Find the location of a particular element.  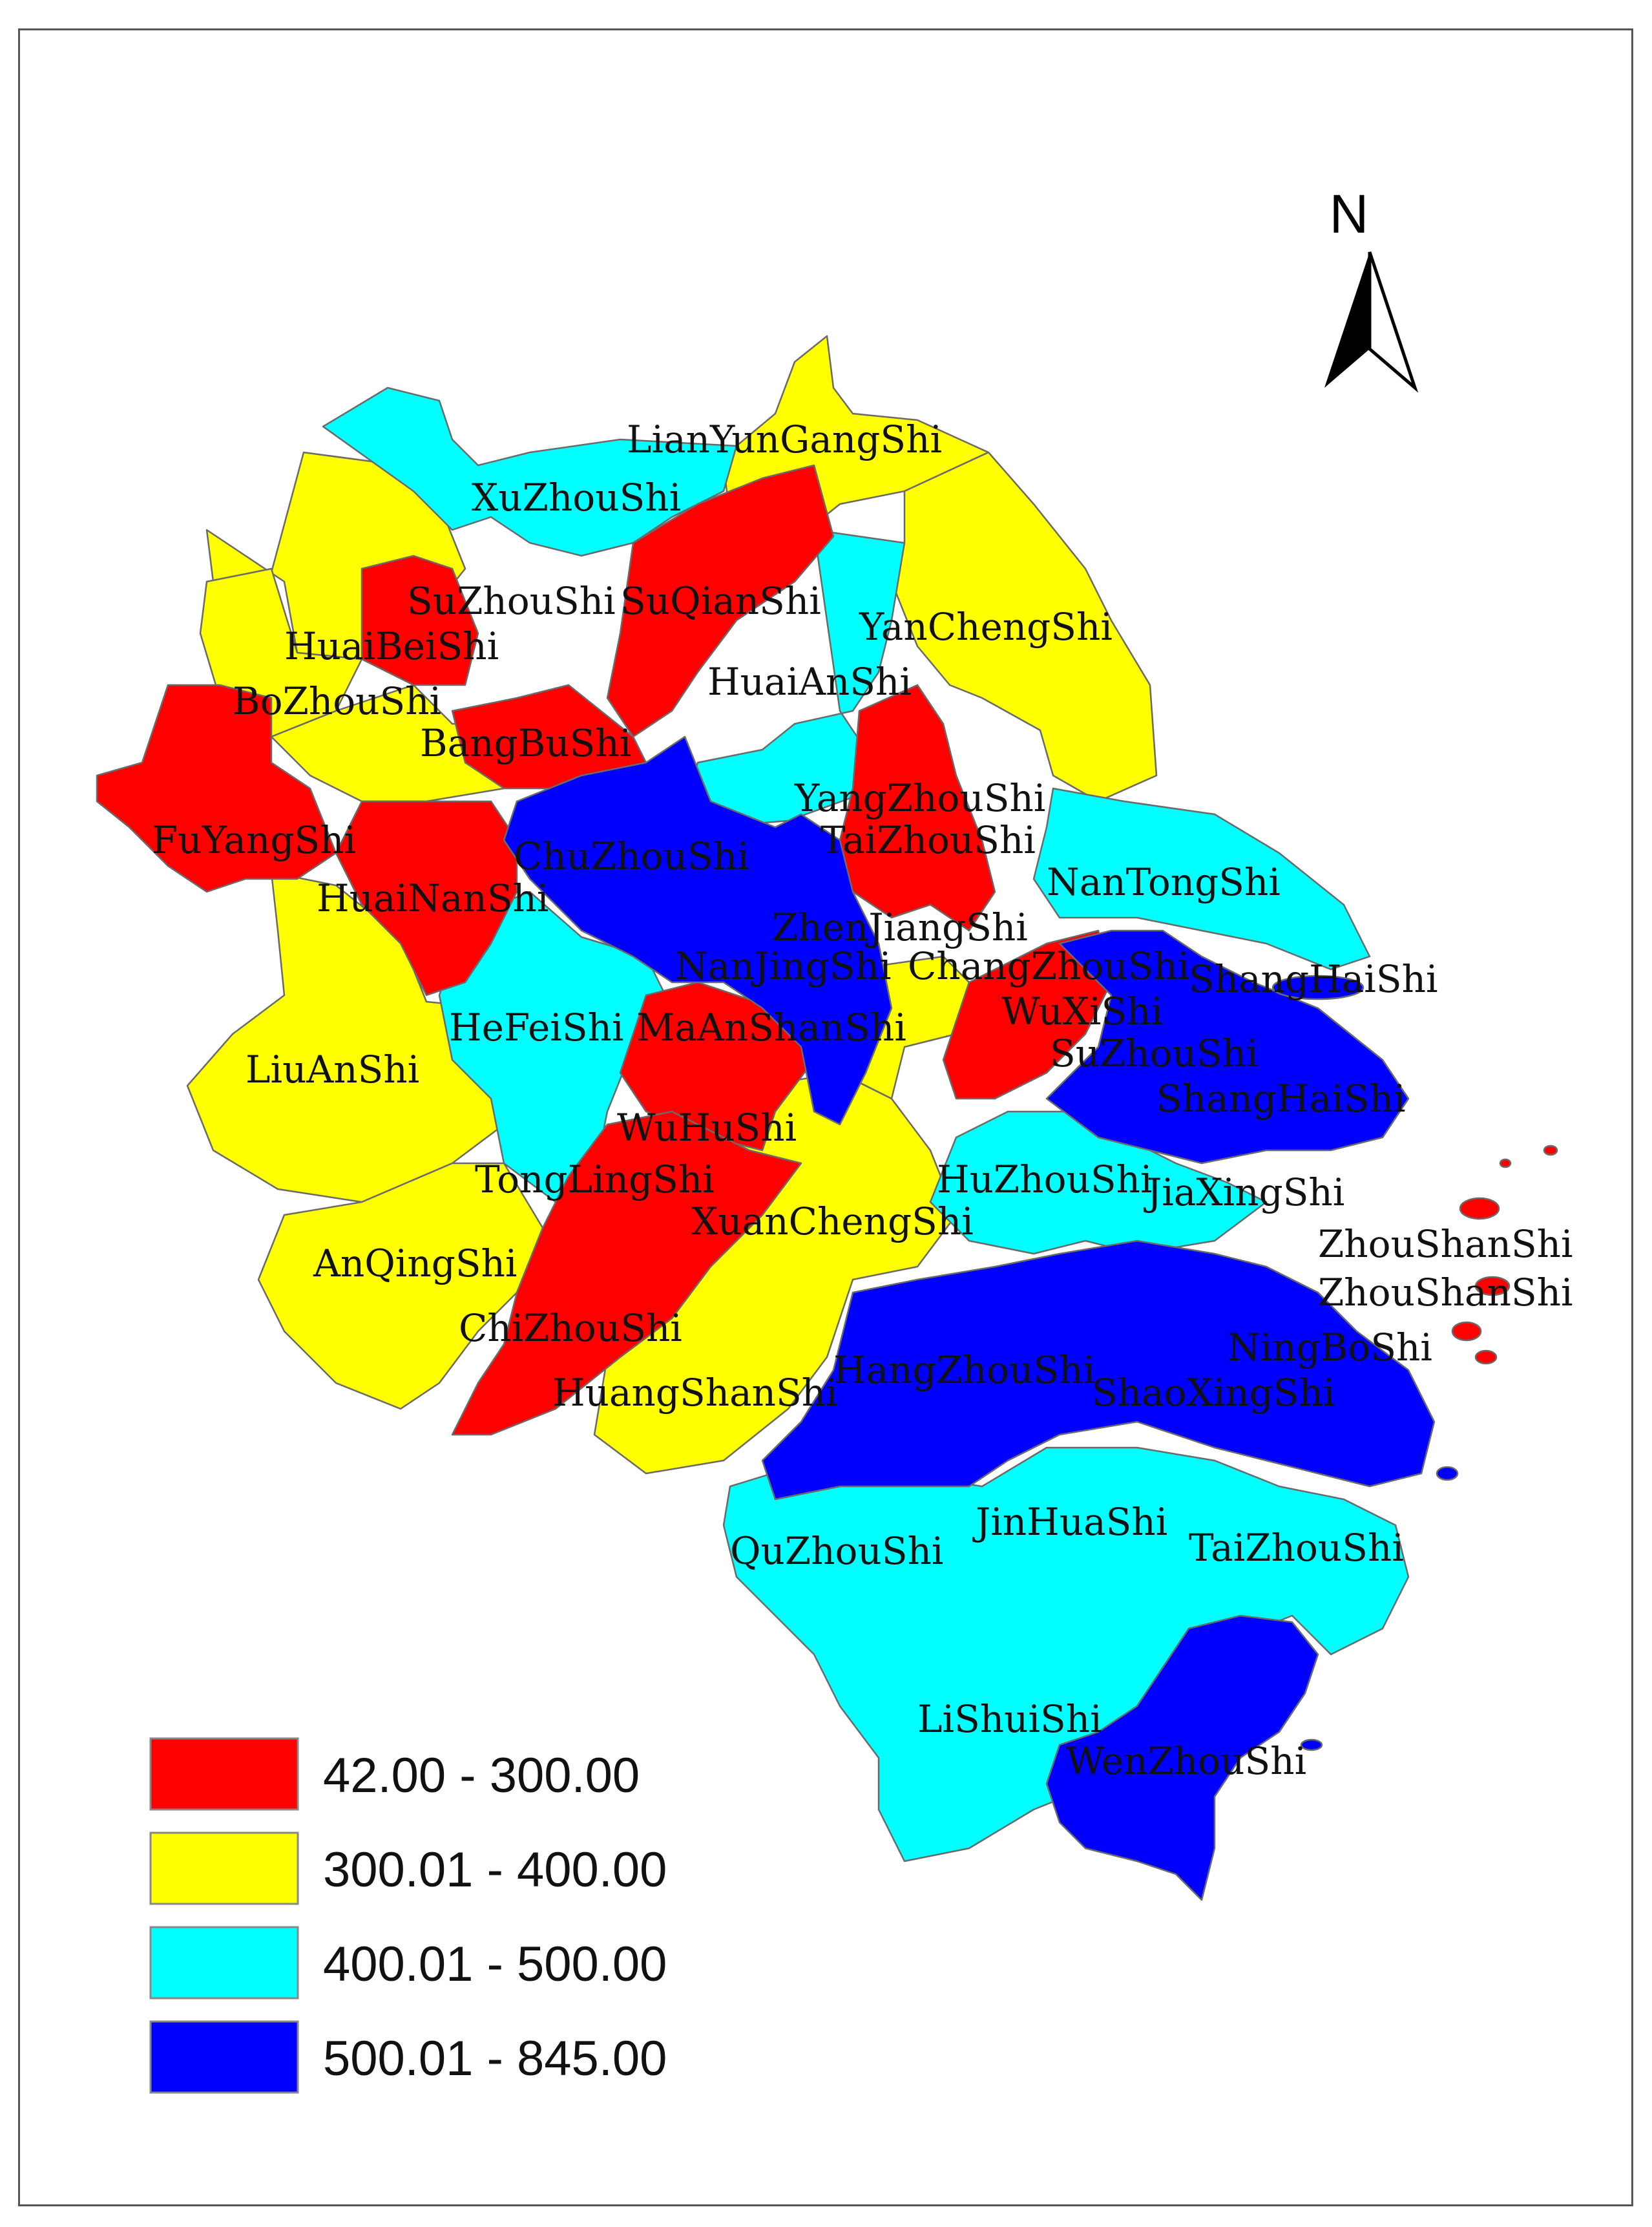

legend-label-1: 42.00 - 300.00 is located at coordinates (481, 1775).